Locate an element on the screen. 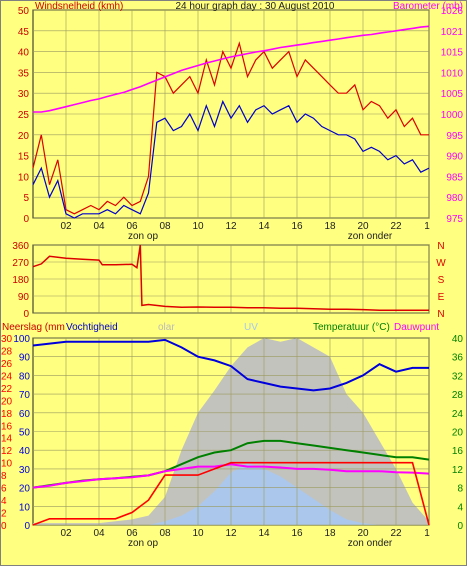 The width and height of the screenshot is (467, 566). series-lines is located at coordinates (230, 277).